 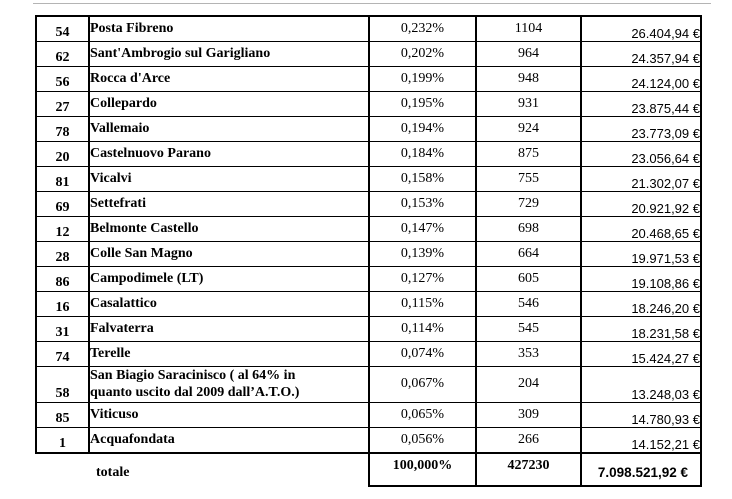 What do you see at coordinates (229, 103) in the screenshot?
I see `municipality-name-cell: Collepardo` at bounding box center [229, 103].